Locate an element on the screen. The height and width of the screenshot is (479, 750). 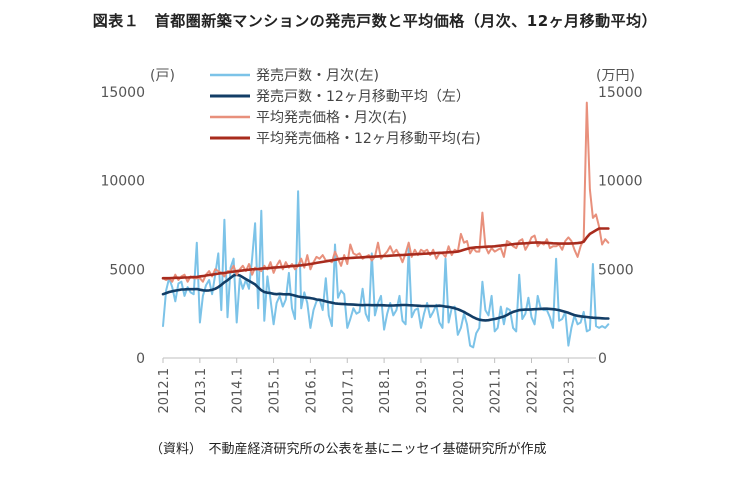
x-tick-label: 2014.1 is located at coordinates (238, 391).